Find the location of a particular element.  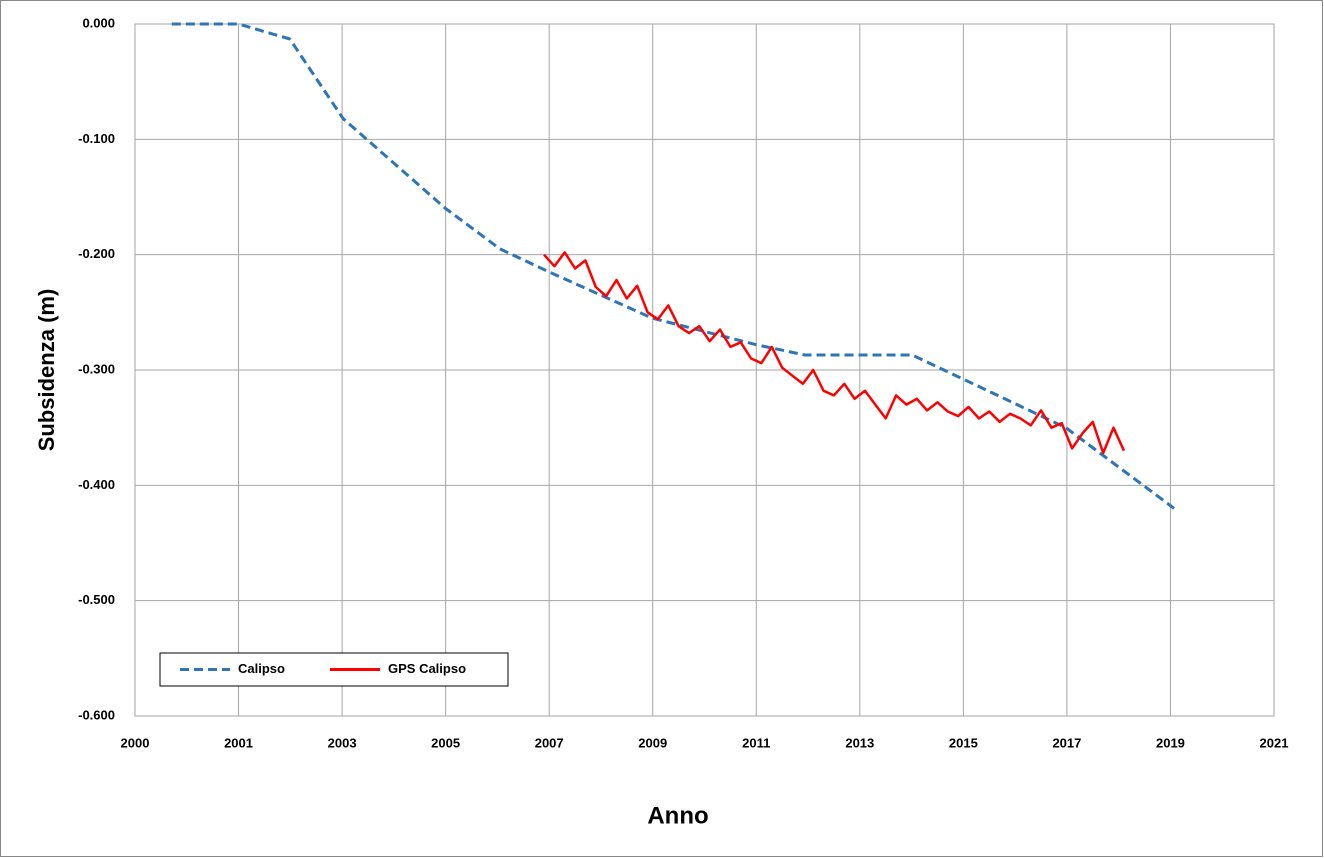

y-tick-label: -0.100 is located at coordinates (96, 138).